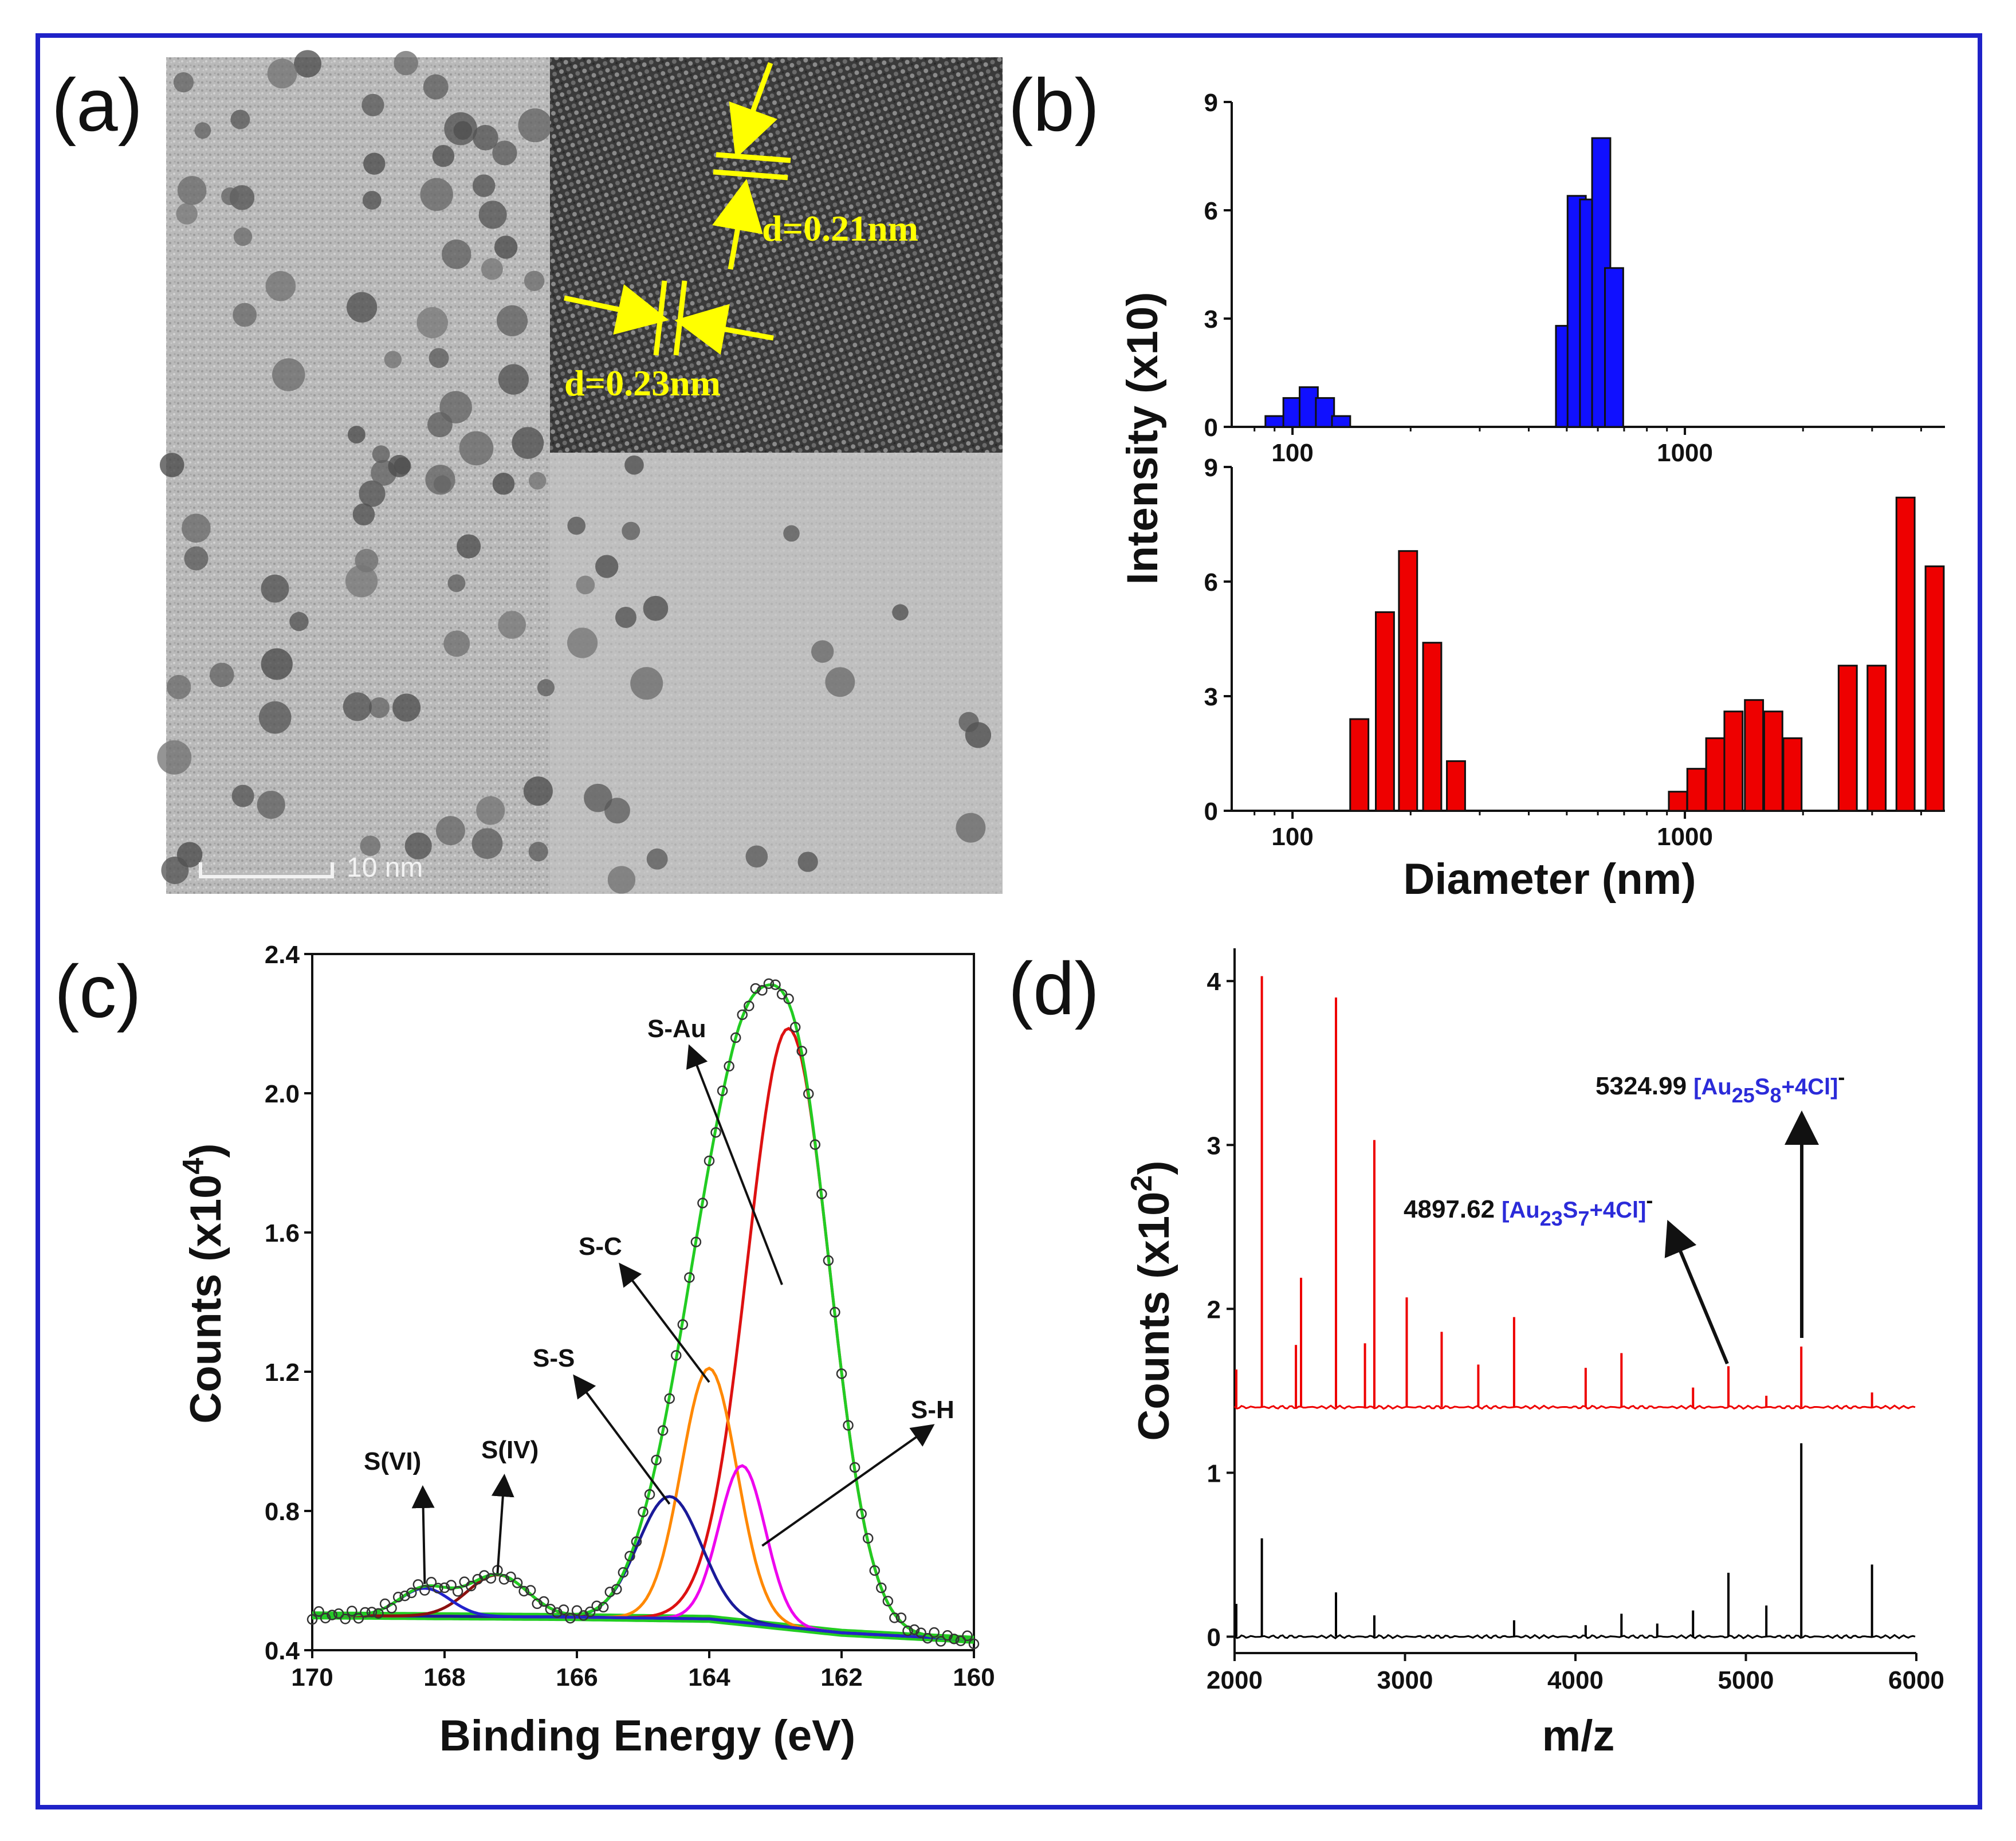 This screenshot has width=2016, height=1841. What do you see at coordinates (554, 1358) in the screenshot?
I see `xps-label-s-s: S-S` at bounding box center [554, 1358].